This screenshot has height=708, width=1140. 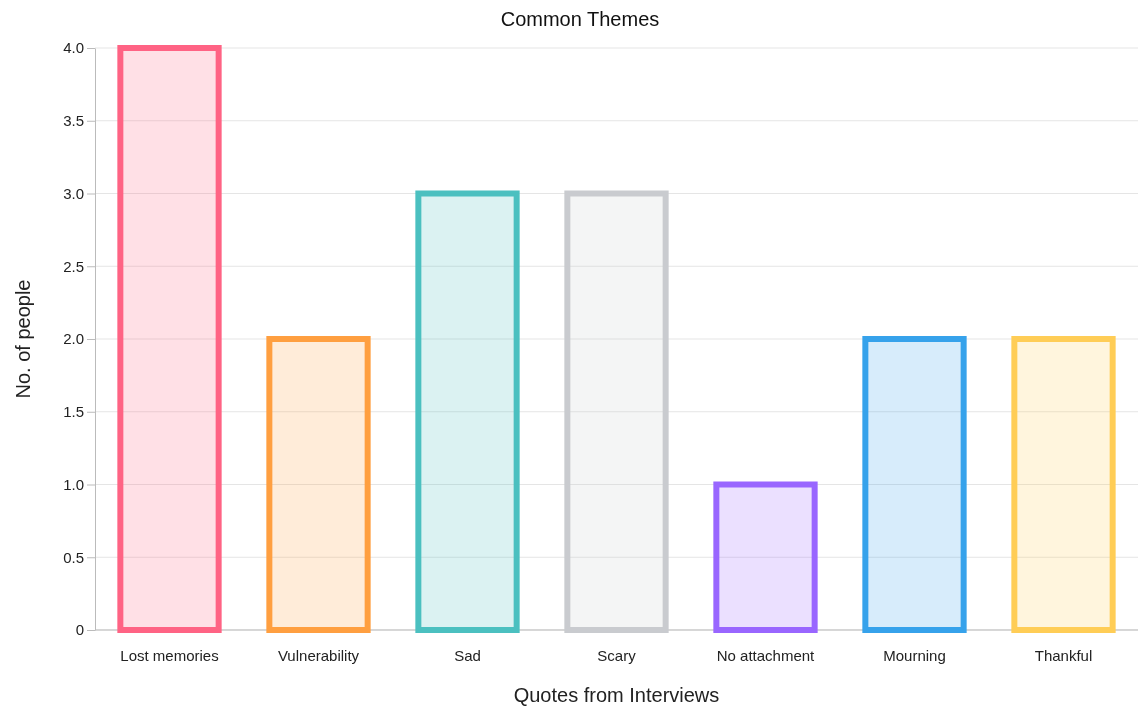 What do you see at coordinates (467, 655) in the screenshot?
I see `x-tick-label: Sad` at bounding box center [467, 655].